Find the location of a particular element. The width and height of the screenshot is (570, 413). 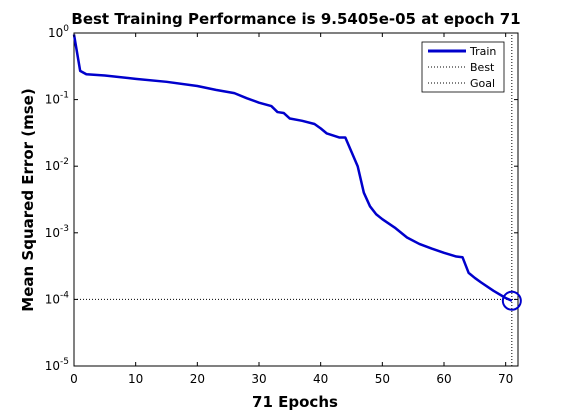

best-epoch-marker is located at coordinates (511, 300).